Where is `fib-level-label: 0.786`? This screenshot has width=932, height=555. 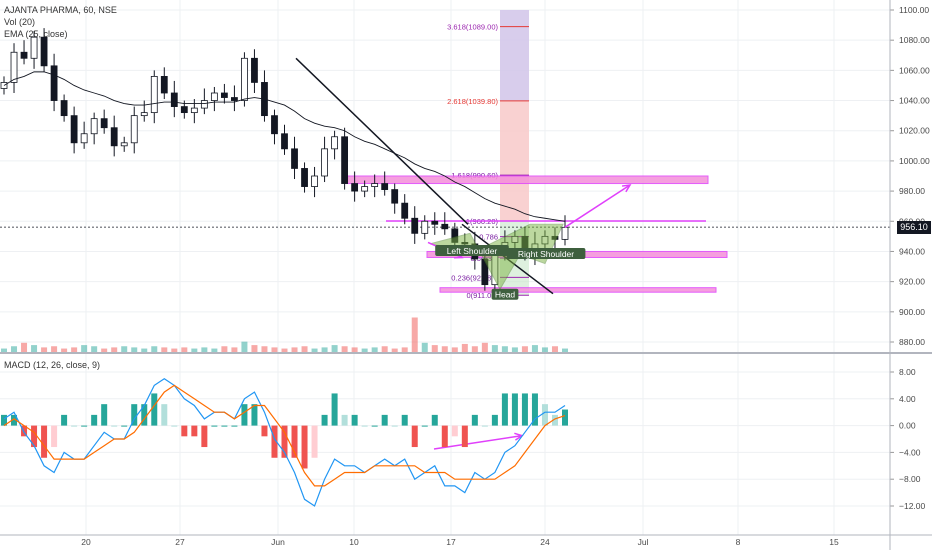 fib-level-label: 0.786 is located at coordinates (488, 237).